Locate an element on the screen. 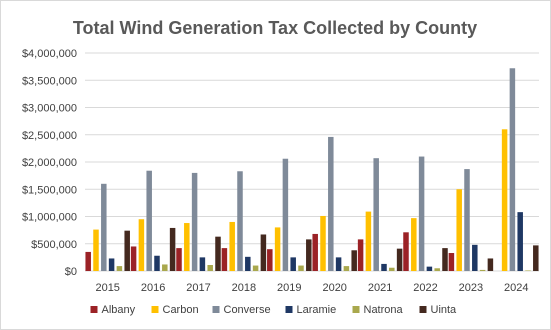 This screenshot has width=551, height=330. bar-carbon-2015 is located at coordinates (96, 250).